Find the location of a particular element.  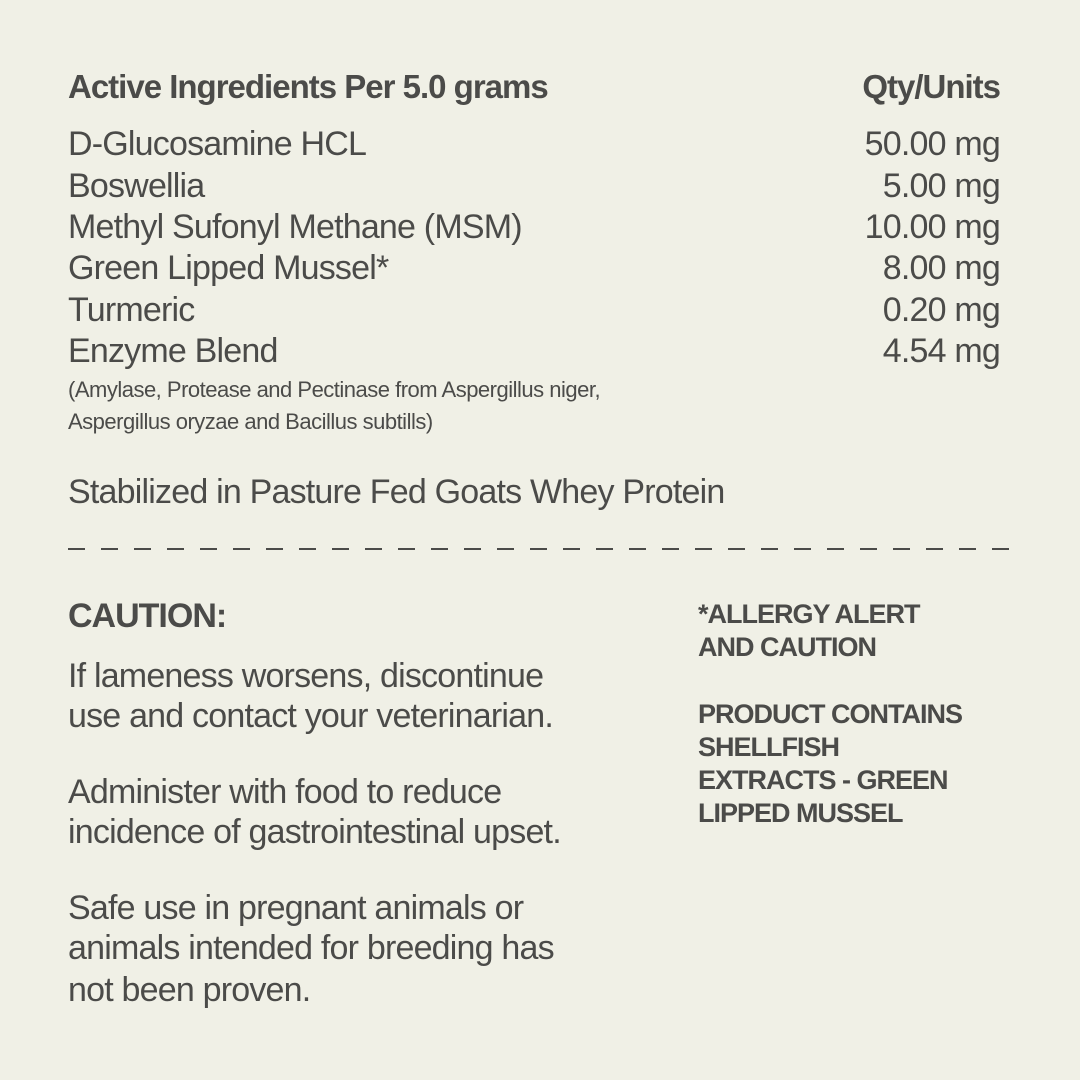

ingredient-name: D-Glucosamine HCL is located at coordinates (217, 144).